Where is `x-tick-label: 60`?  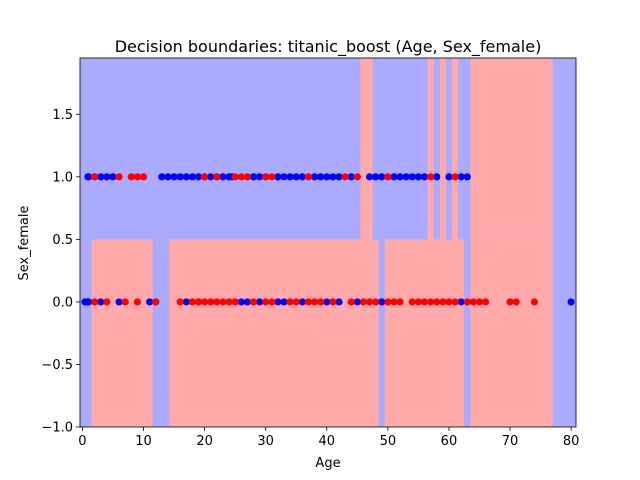 x-tick-label: 60 is located at coordinates (449, 441).